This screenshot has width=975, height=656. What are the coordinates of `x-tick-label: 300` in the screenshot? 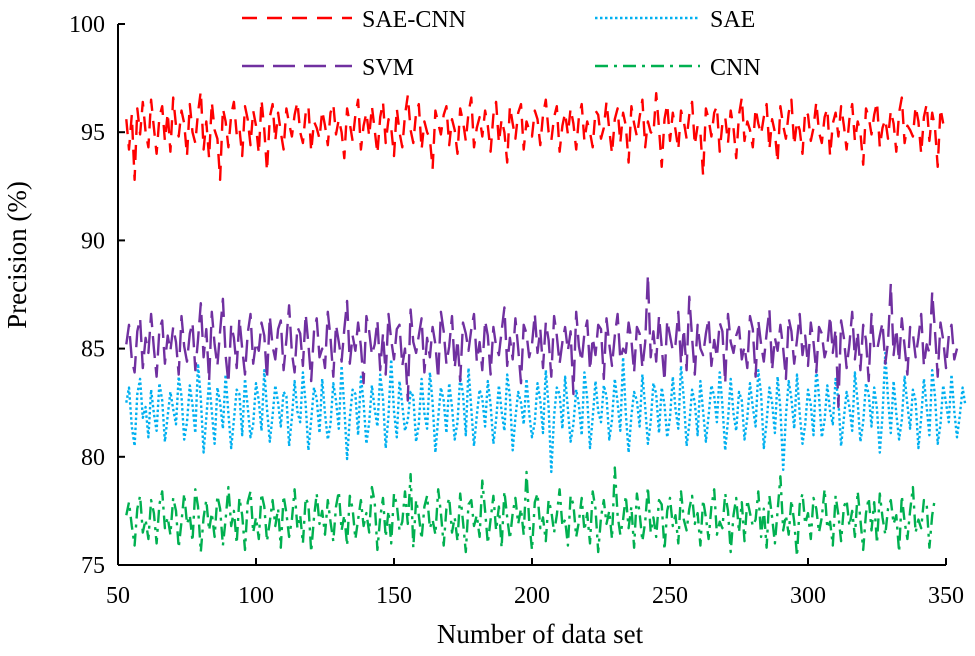 It's located at (808, 596).